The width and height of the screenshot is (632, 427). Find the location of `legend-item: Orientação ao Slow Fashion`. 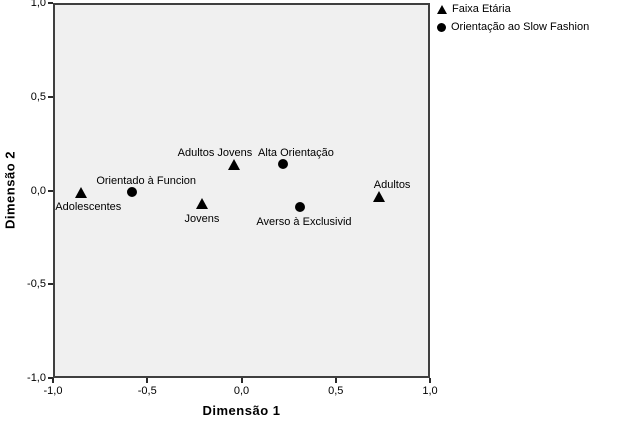

legend-item: Orientação ao Slow Fashion is located at coordinates (513, 27).